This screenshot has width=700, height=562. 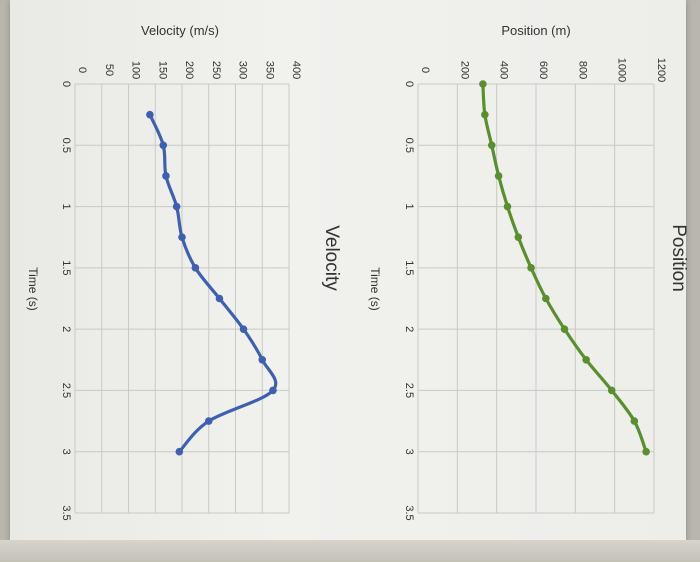 What do you see at coordinates (409, 84) in the screenshot?
I see `pos-time-tick-label: 0` at bounding box center [409, 84].